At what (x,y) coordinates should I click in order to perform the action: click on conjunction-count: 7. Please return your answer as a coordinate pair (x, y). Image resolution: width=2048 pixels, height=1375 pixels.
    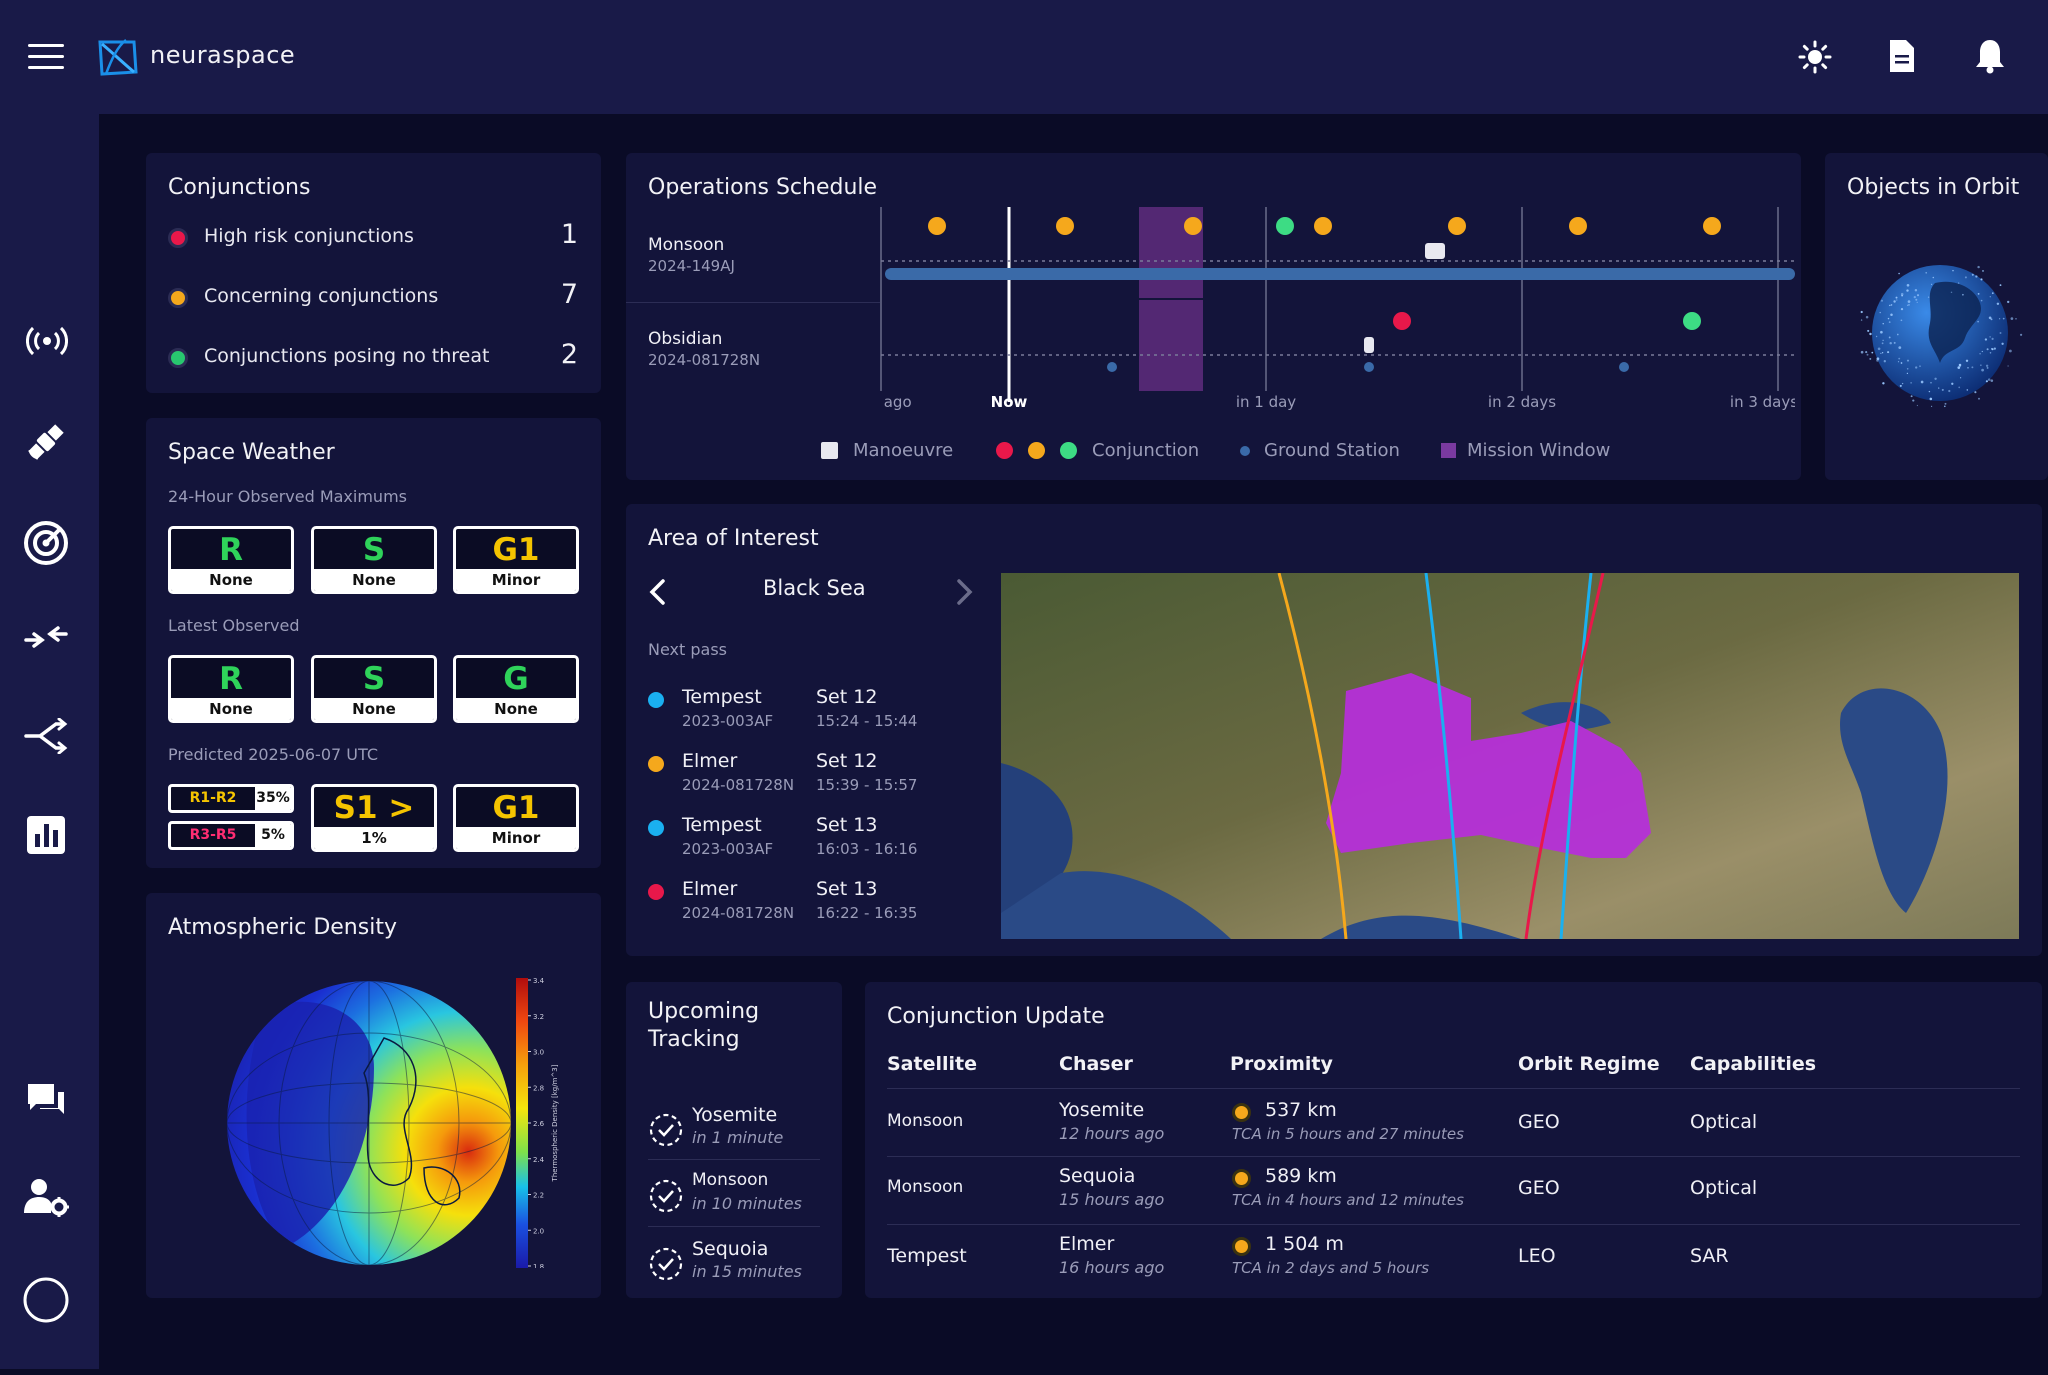
    Looking at the image, I should click on (569, 294).